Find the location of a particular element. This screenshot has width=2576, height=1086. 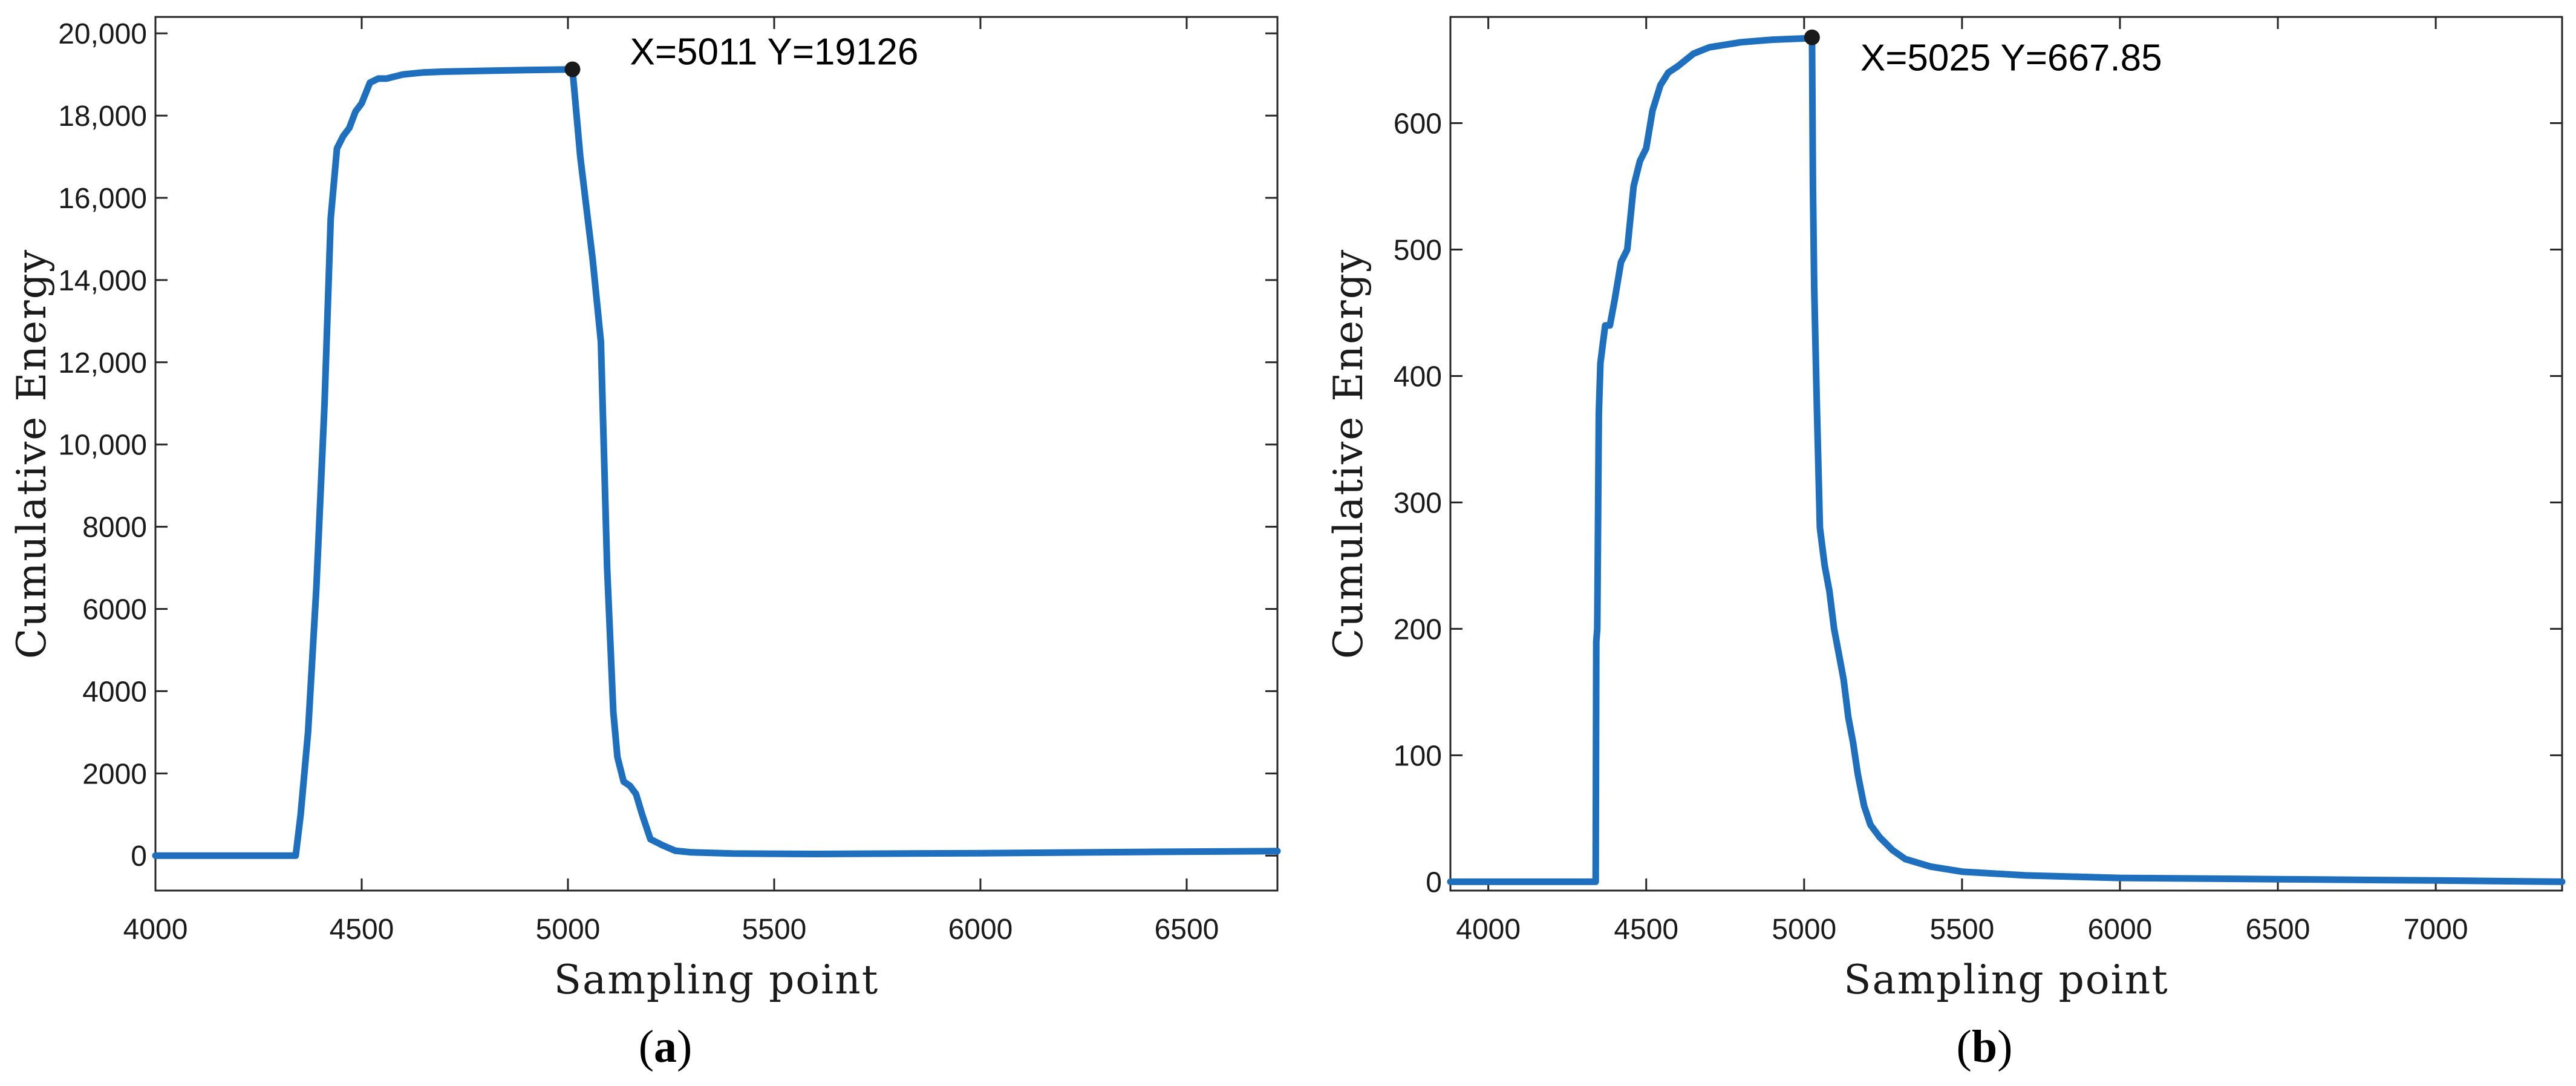

y-tick-label: 200 is located at coordinates (1418, 629).